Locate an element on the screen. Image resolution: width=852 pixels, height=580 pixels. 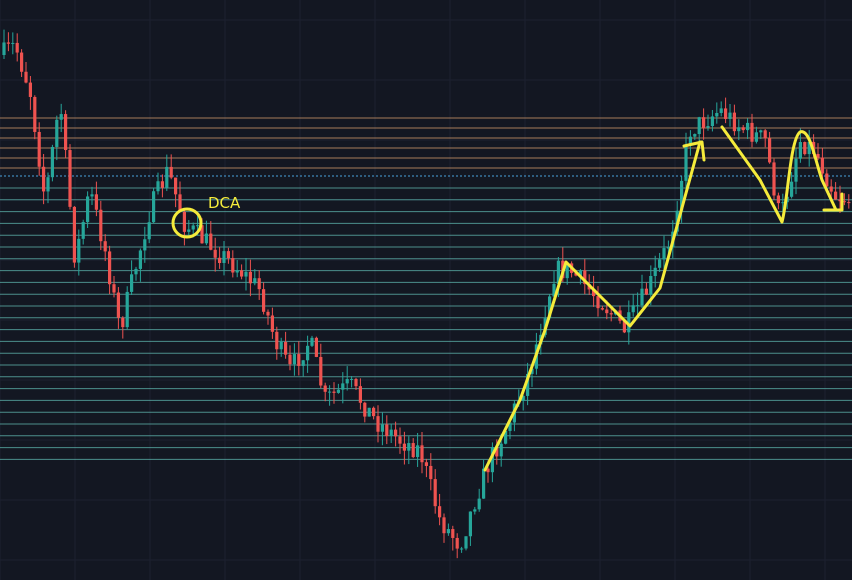
trend-arrow-up is located at coordinates (592, 306).